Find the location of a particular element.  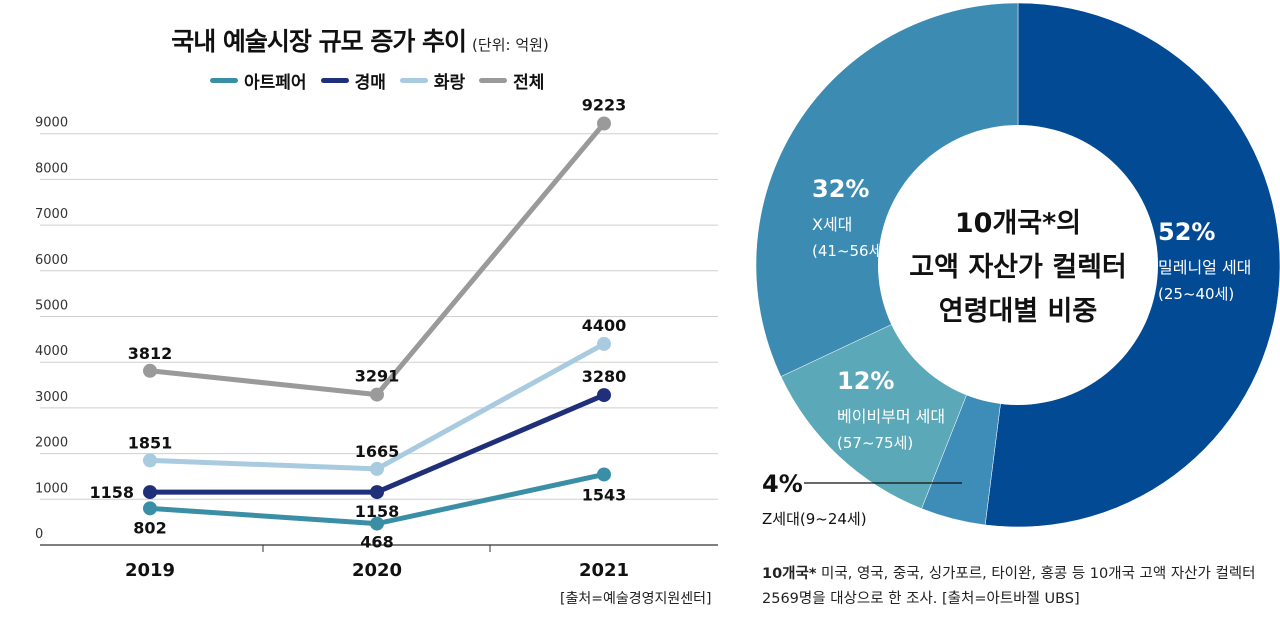

y-tick-label: 5000 is located at coordinates (51, 306).